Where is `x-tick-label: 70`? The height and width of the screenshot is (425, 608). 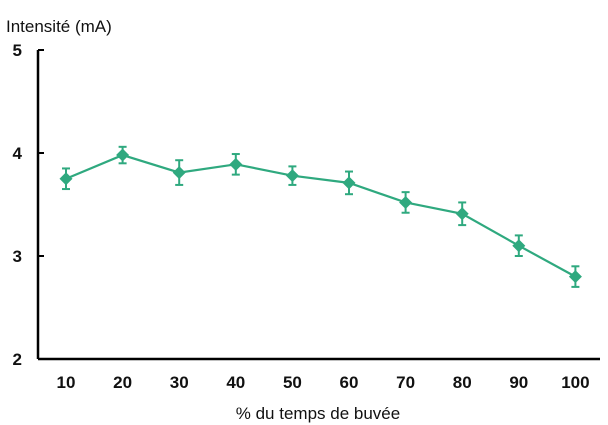
x-tick-label: 70 is located at coordinates (405, 382).